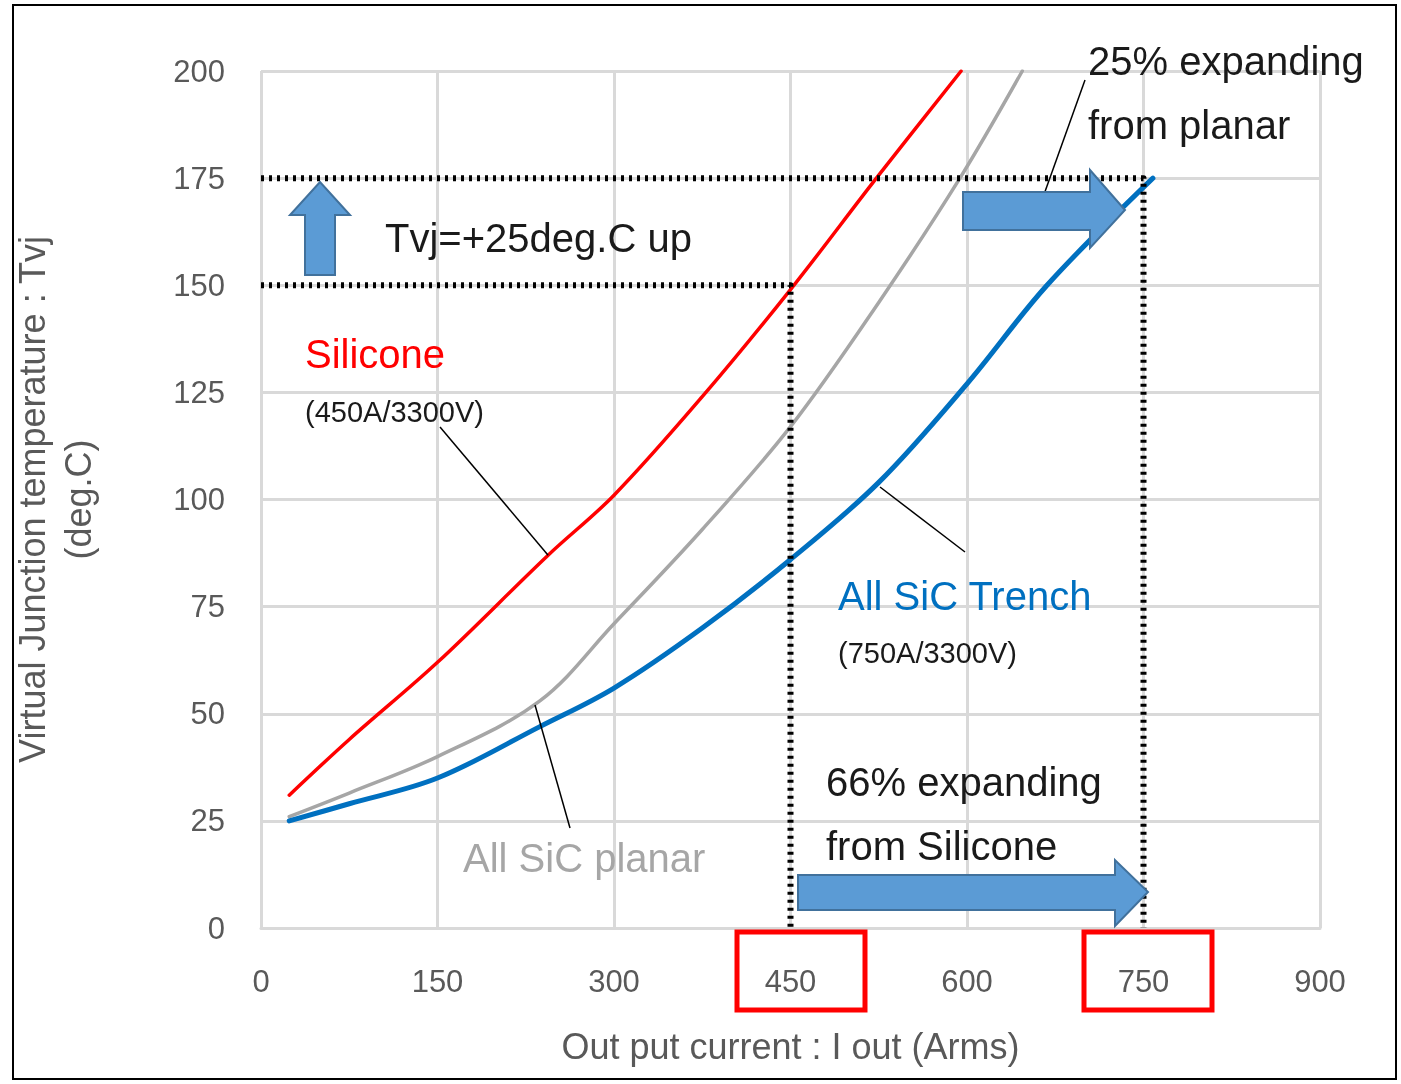 This screenshot has width=1401, height=1084. I want to click on y-tick-label: 75, so click(207, 607).